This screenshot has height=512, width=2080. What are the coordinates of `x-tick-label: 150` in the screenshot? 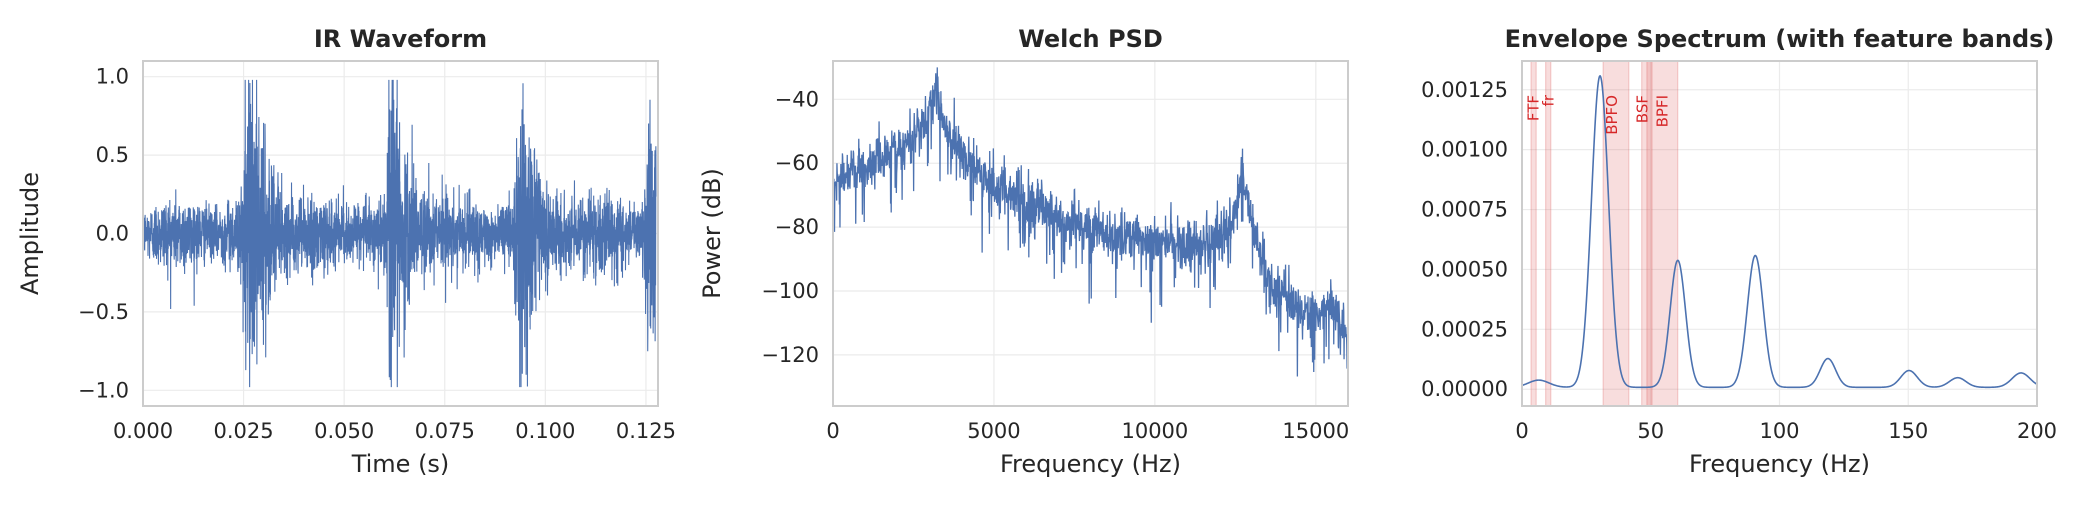 It's located at (1908, 431).